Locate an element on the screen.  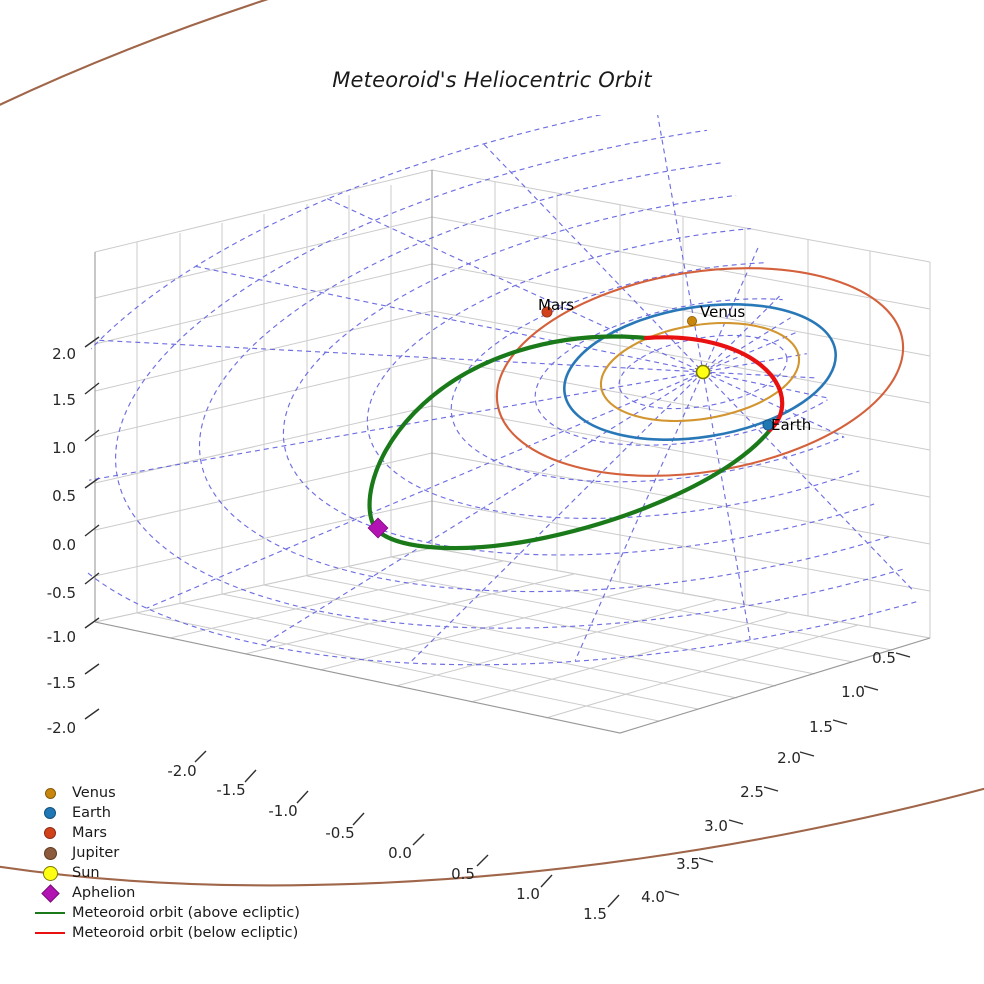
legend-item-orbit-below: Meteoroid orbit (below ecliptic) is located at coordinates (178, 933).